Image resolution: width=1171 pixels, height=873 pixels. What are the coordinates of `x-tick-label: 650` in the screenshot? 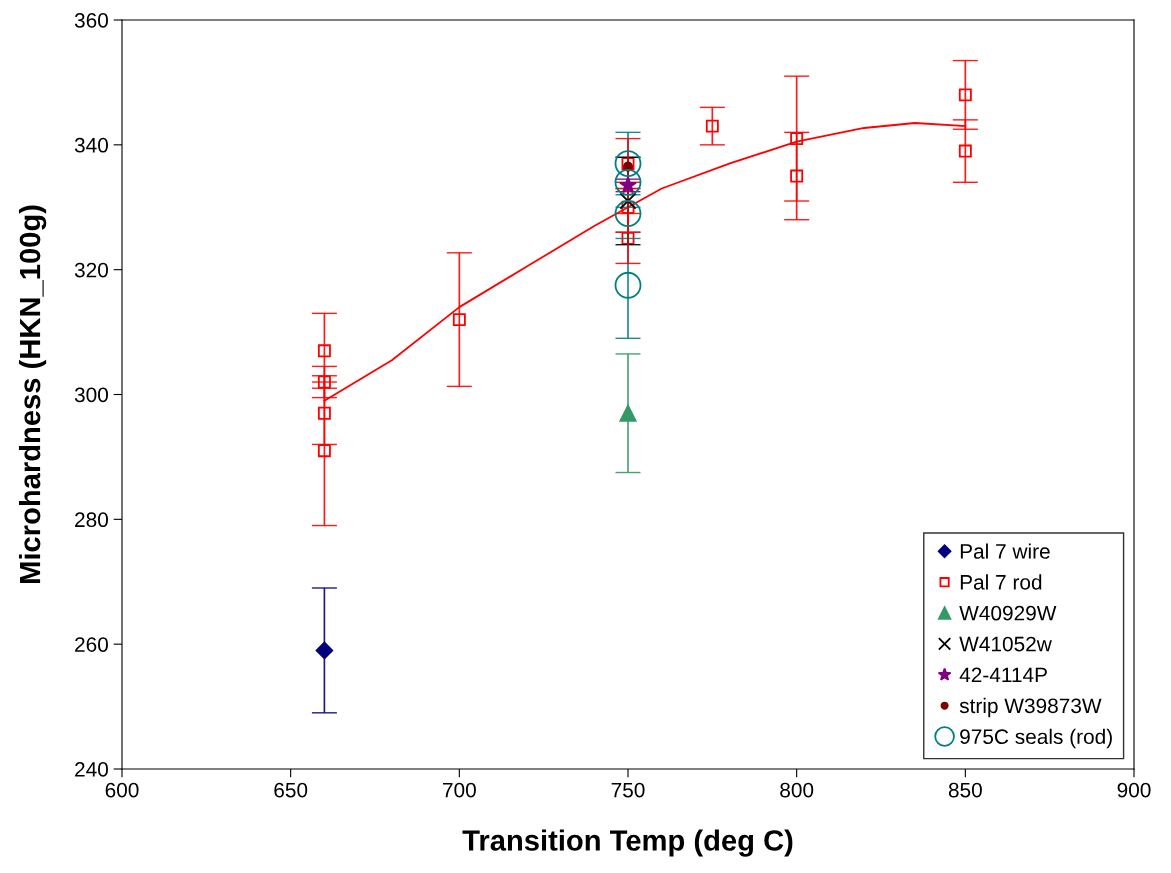 It's located at (291, 790).